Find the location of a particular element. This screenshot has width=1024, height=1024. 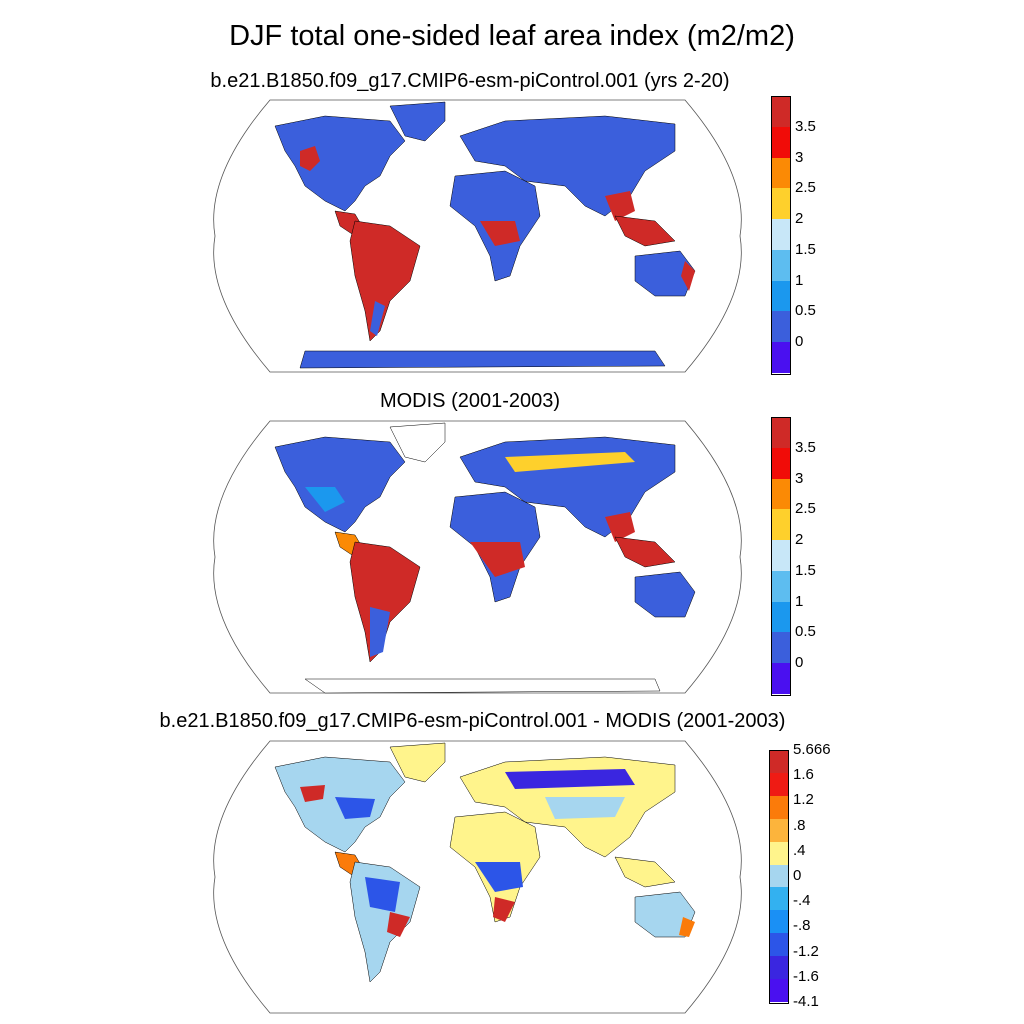

panel-1-colorbar: 3.5 3 2.5 2 1.5 1 0.5 0 is located at coordinates (811, 235).